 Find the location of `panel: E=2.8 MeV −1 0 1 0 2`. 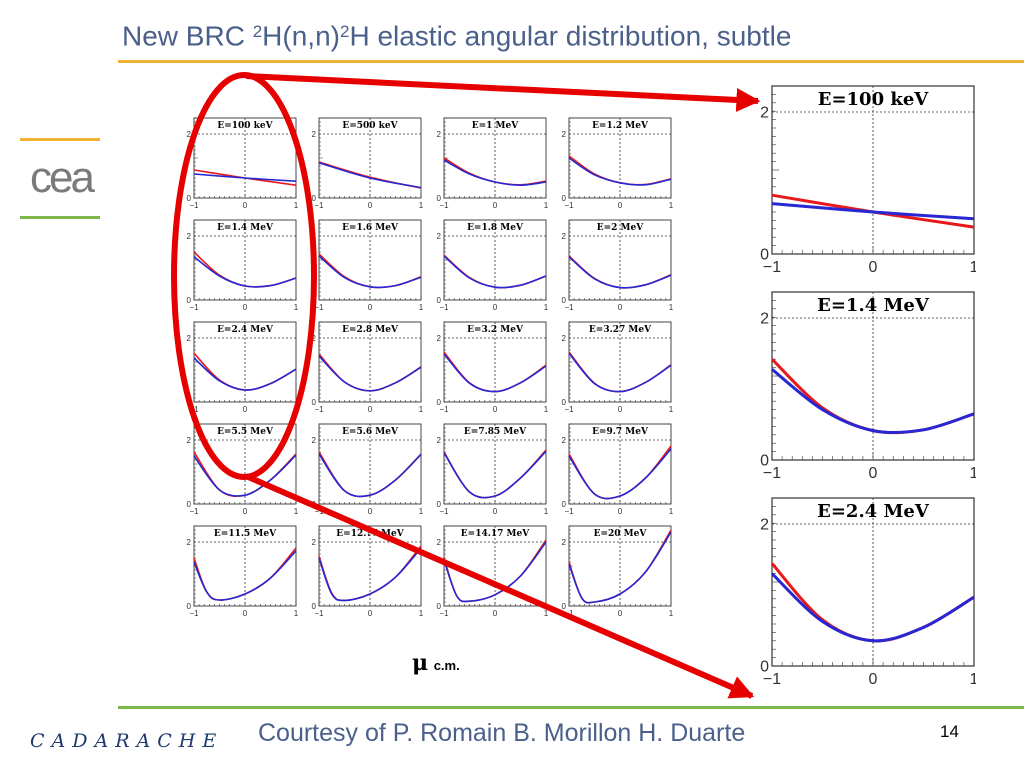

panel: E=2.8 MeV −1 0 1 0 2 is located at coordinates (359, 364).